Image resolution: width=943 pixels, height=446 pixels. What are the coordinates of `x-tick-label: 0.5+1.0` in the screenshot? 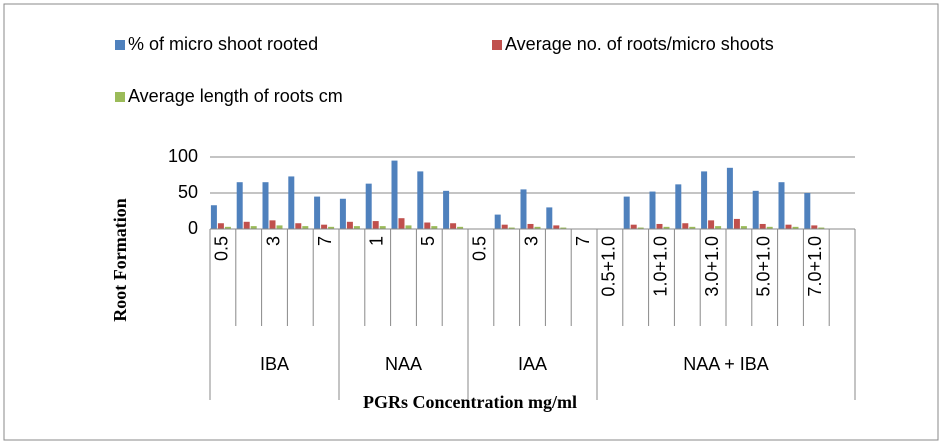 It's located at (609, 266).